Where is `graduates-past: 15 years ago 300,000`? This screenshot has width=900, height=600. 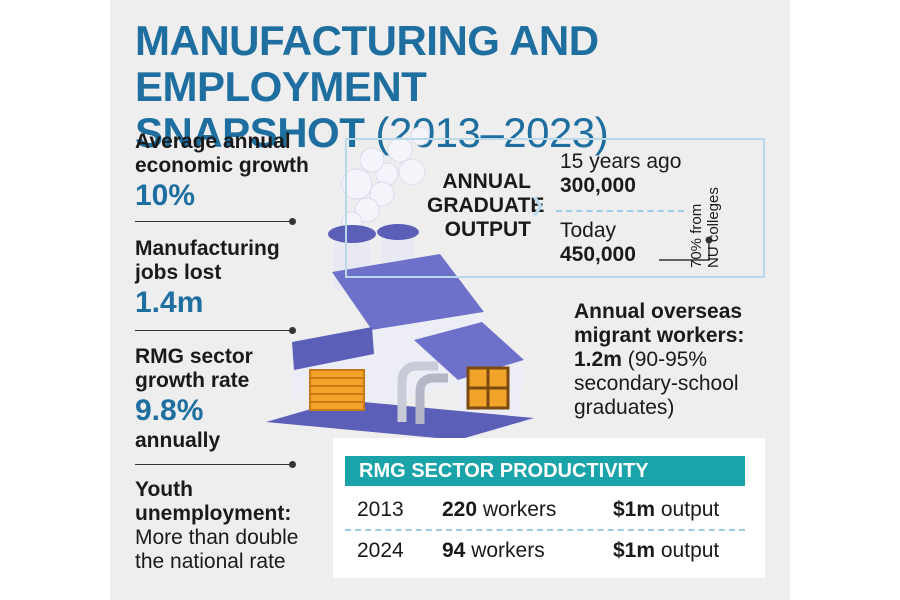 graduates-past: 15 years ago 300,000 is located at coordinates (621, 173).